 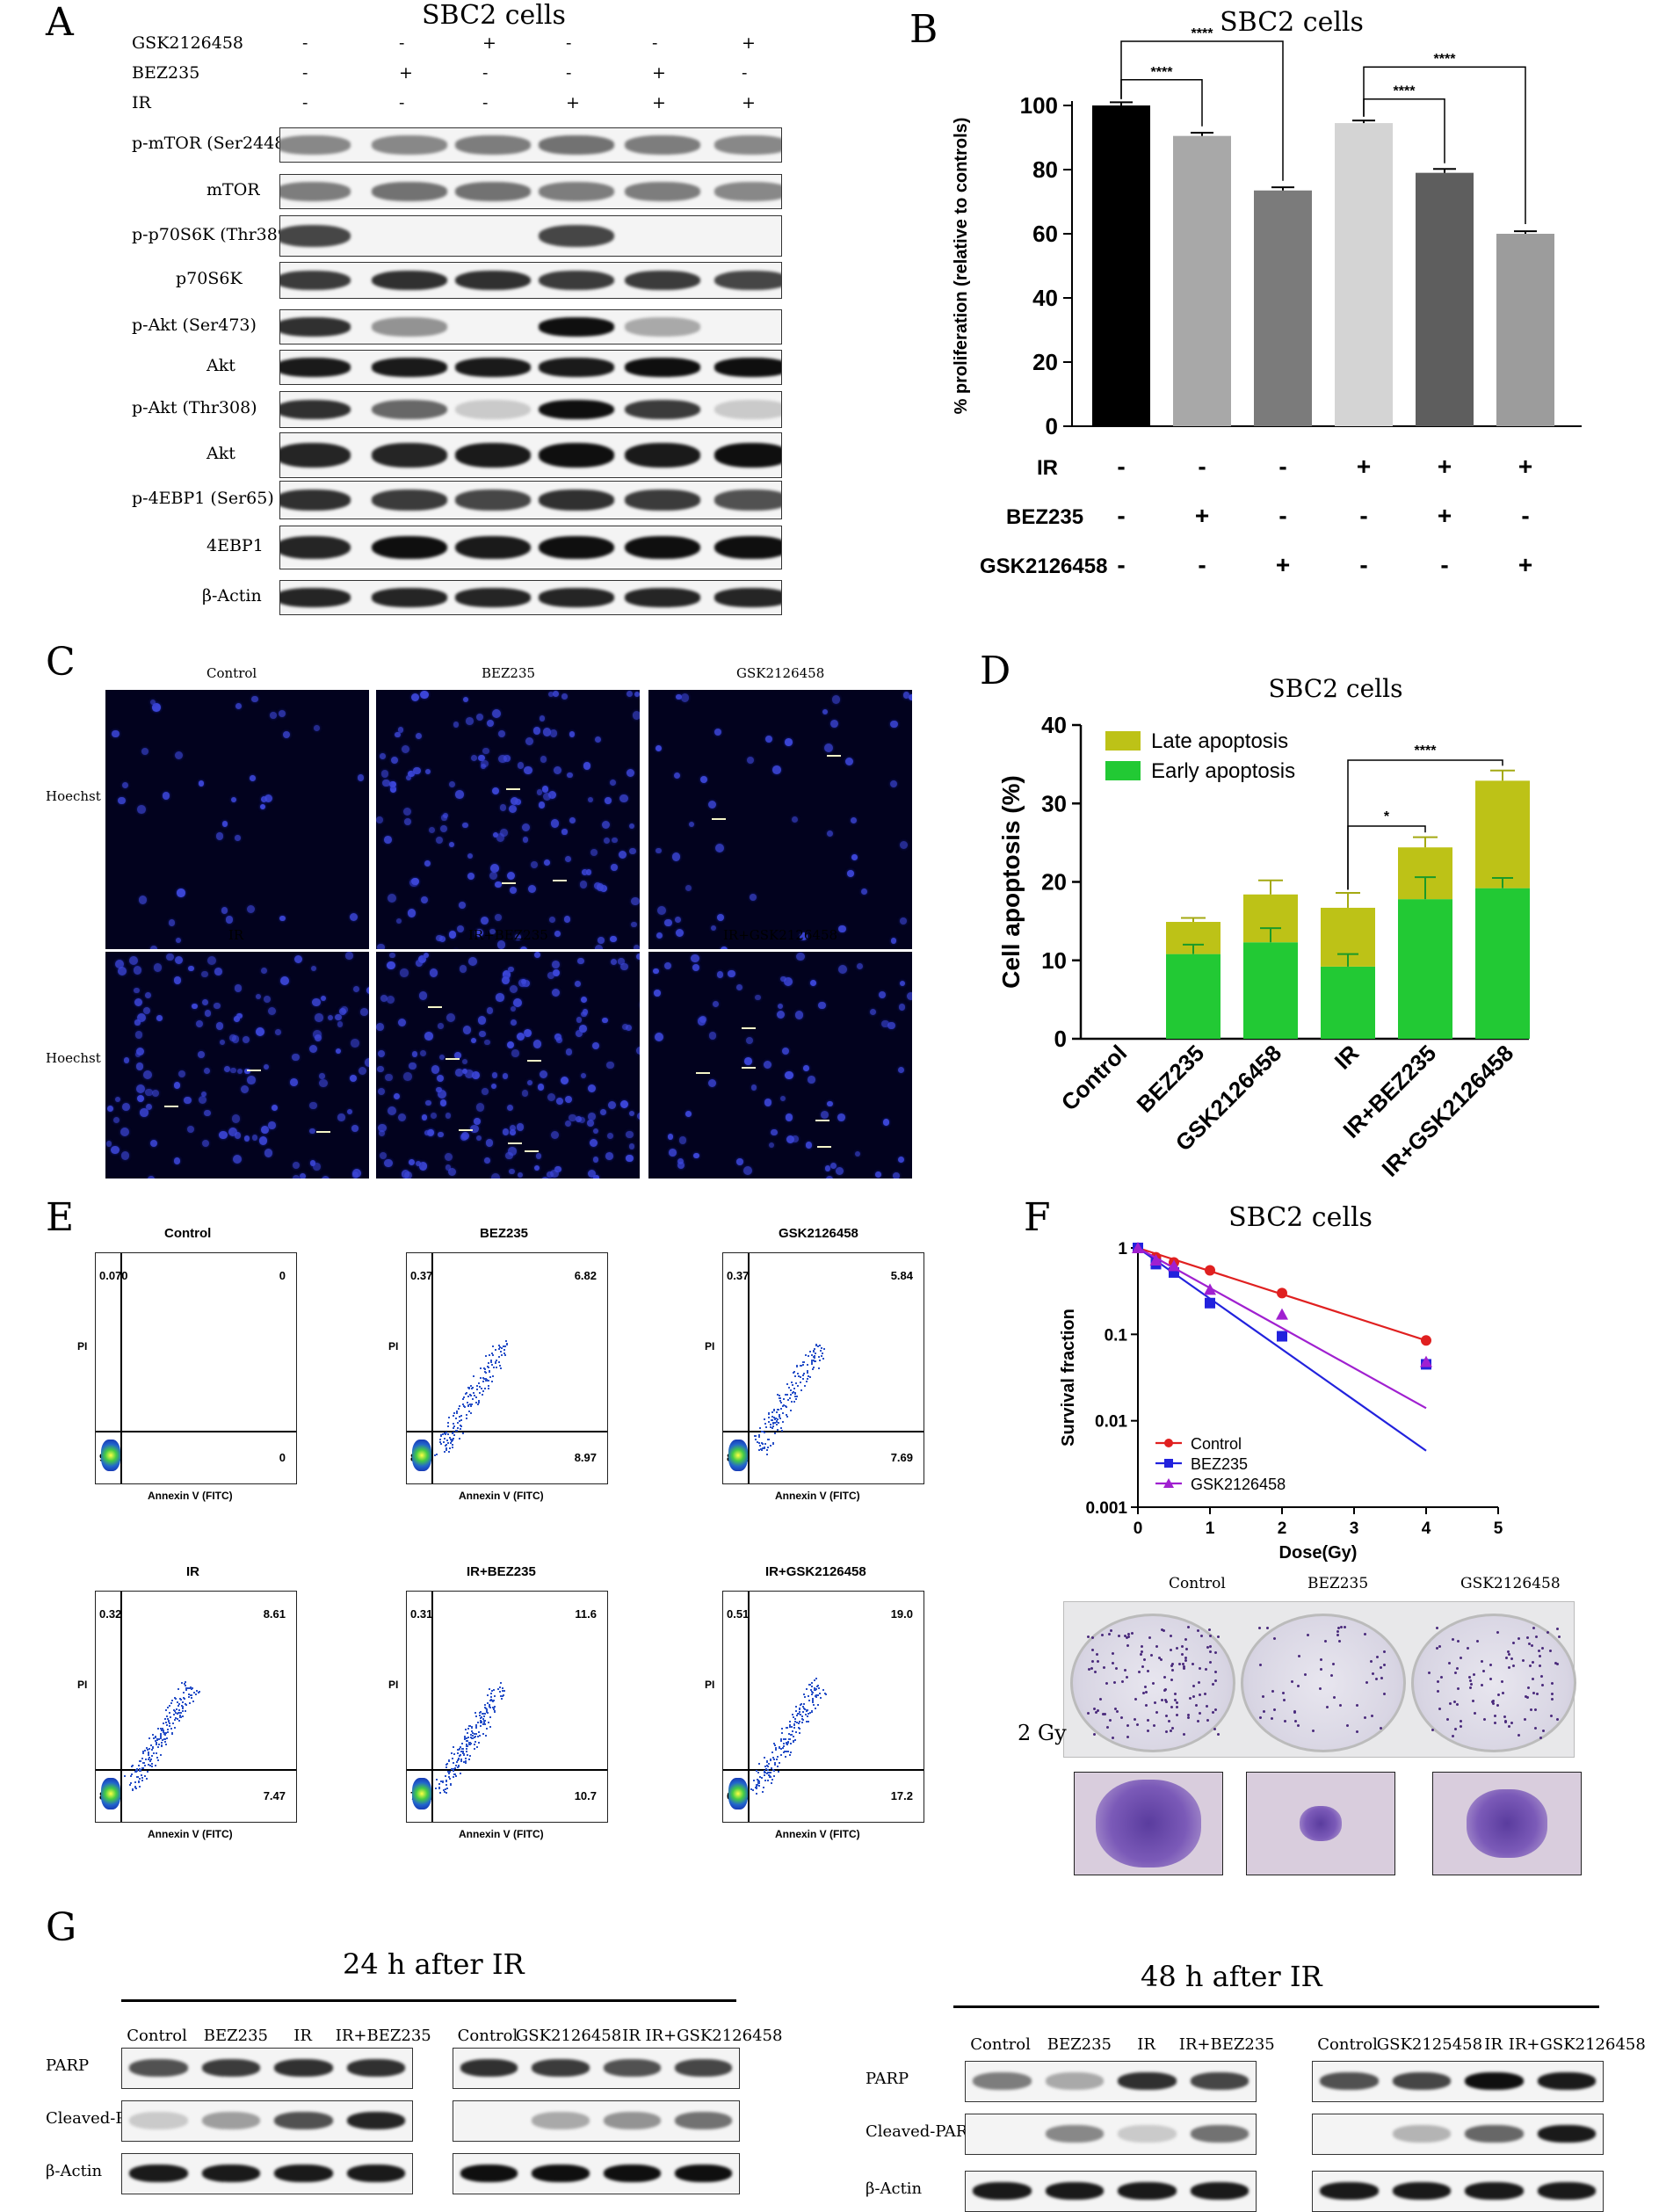 I want to click on image-label: IR+GSK2126458, so click(x=780, y=935).